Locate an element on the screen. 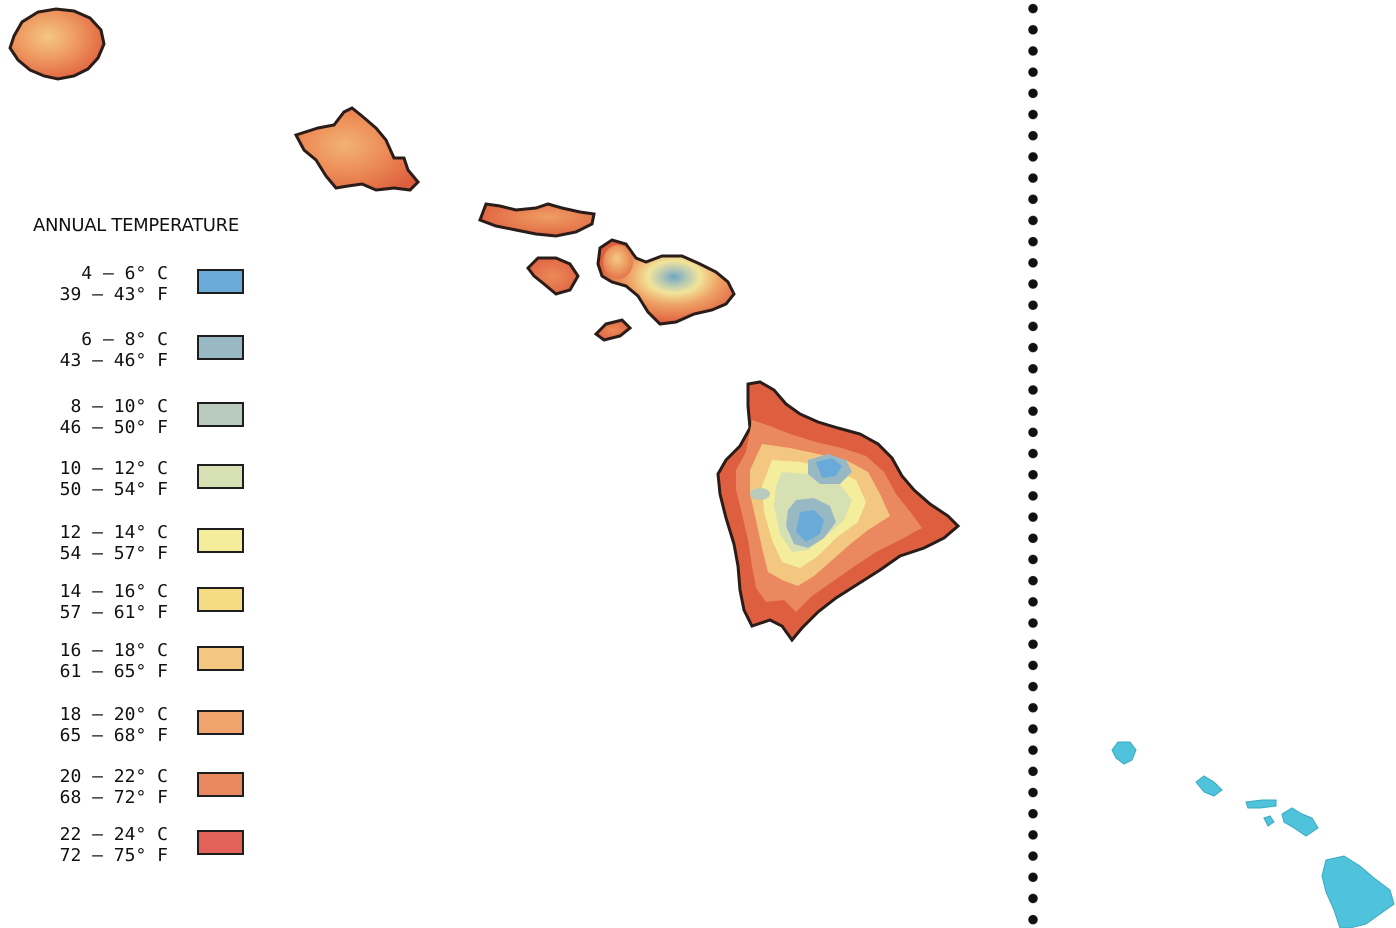 This screenshot has width=1396, height=928. legend-item-1: 6 – 8° C 43 – 46° F is located at coordinates (150, 352).